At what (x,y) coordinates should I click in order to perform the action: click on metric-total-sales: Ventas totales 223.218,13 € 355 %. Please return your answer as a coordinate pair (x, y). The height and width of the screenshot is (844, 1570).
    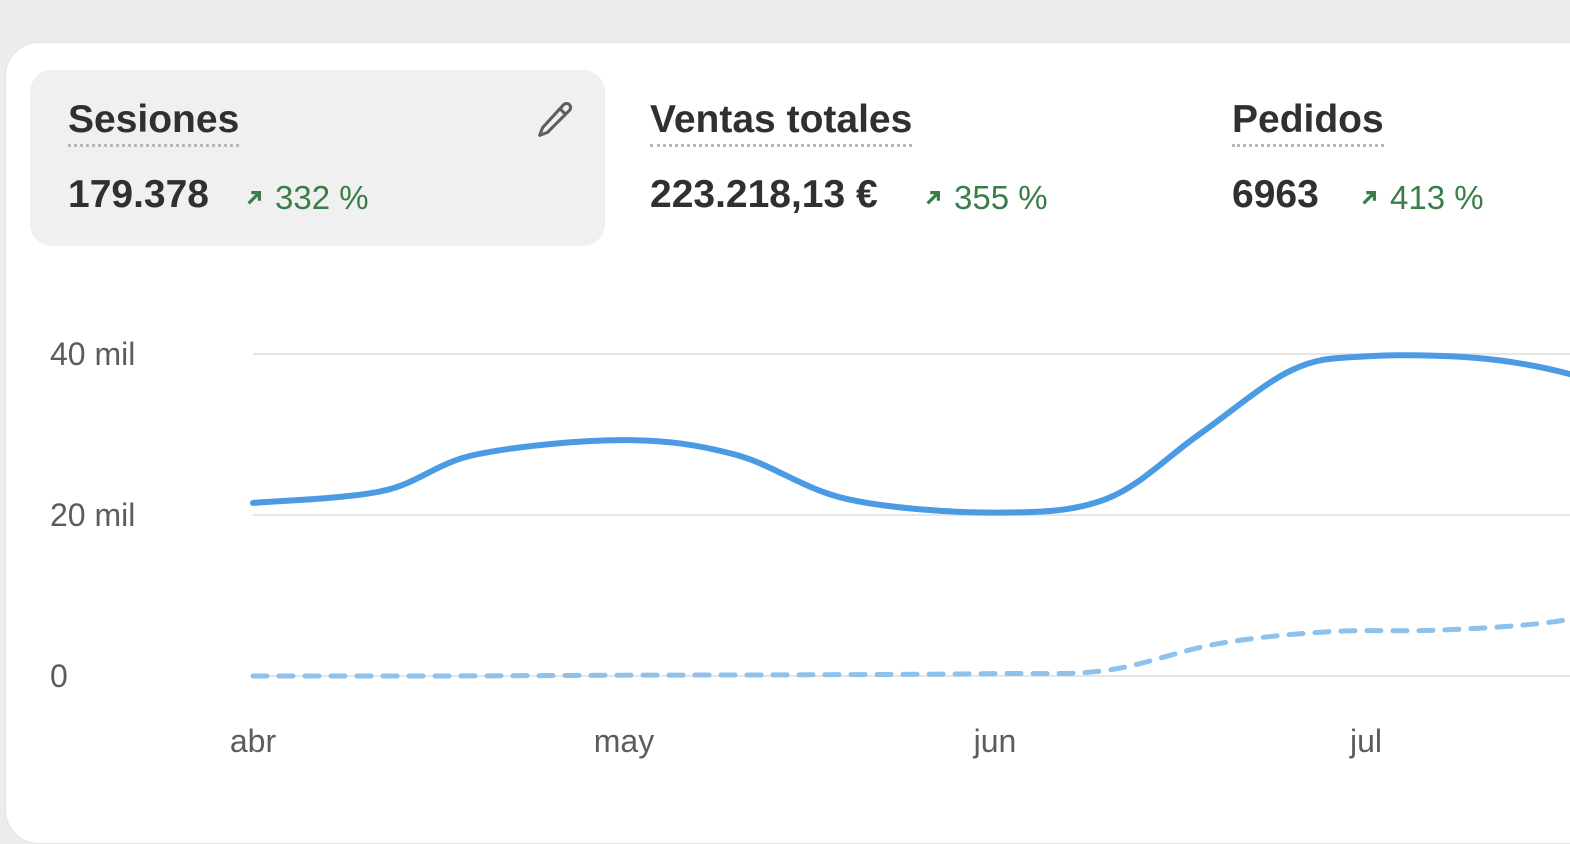
    Looking at the image, I should click on (897, 158).